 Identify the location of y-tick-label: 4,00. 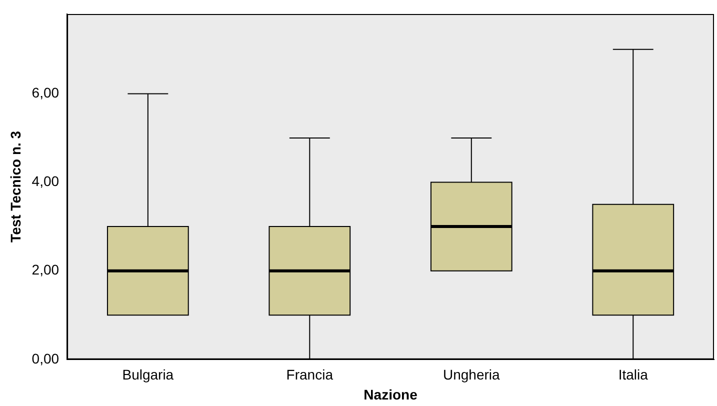
(46, 181).